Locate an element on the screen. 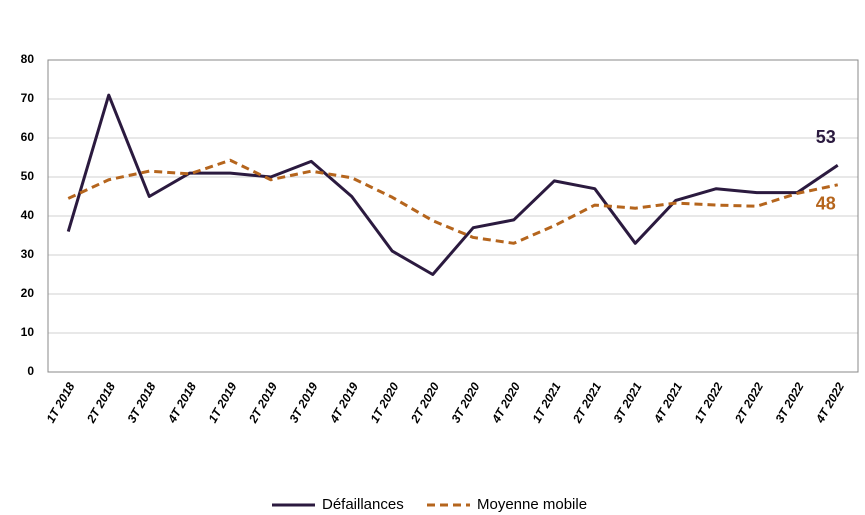 Image resolution: width=865 pixels, height=515 pixels. x-tick-label: 4T 2022 is located at coordinates (829, 403).